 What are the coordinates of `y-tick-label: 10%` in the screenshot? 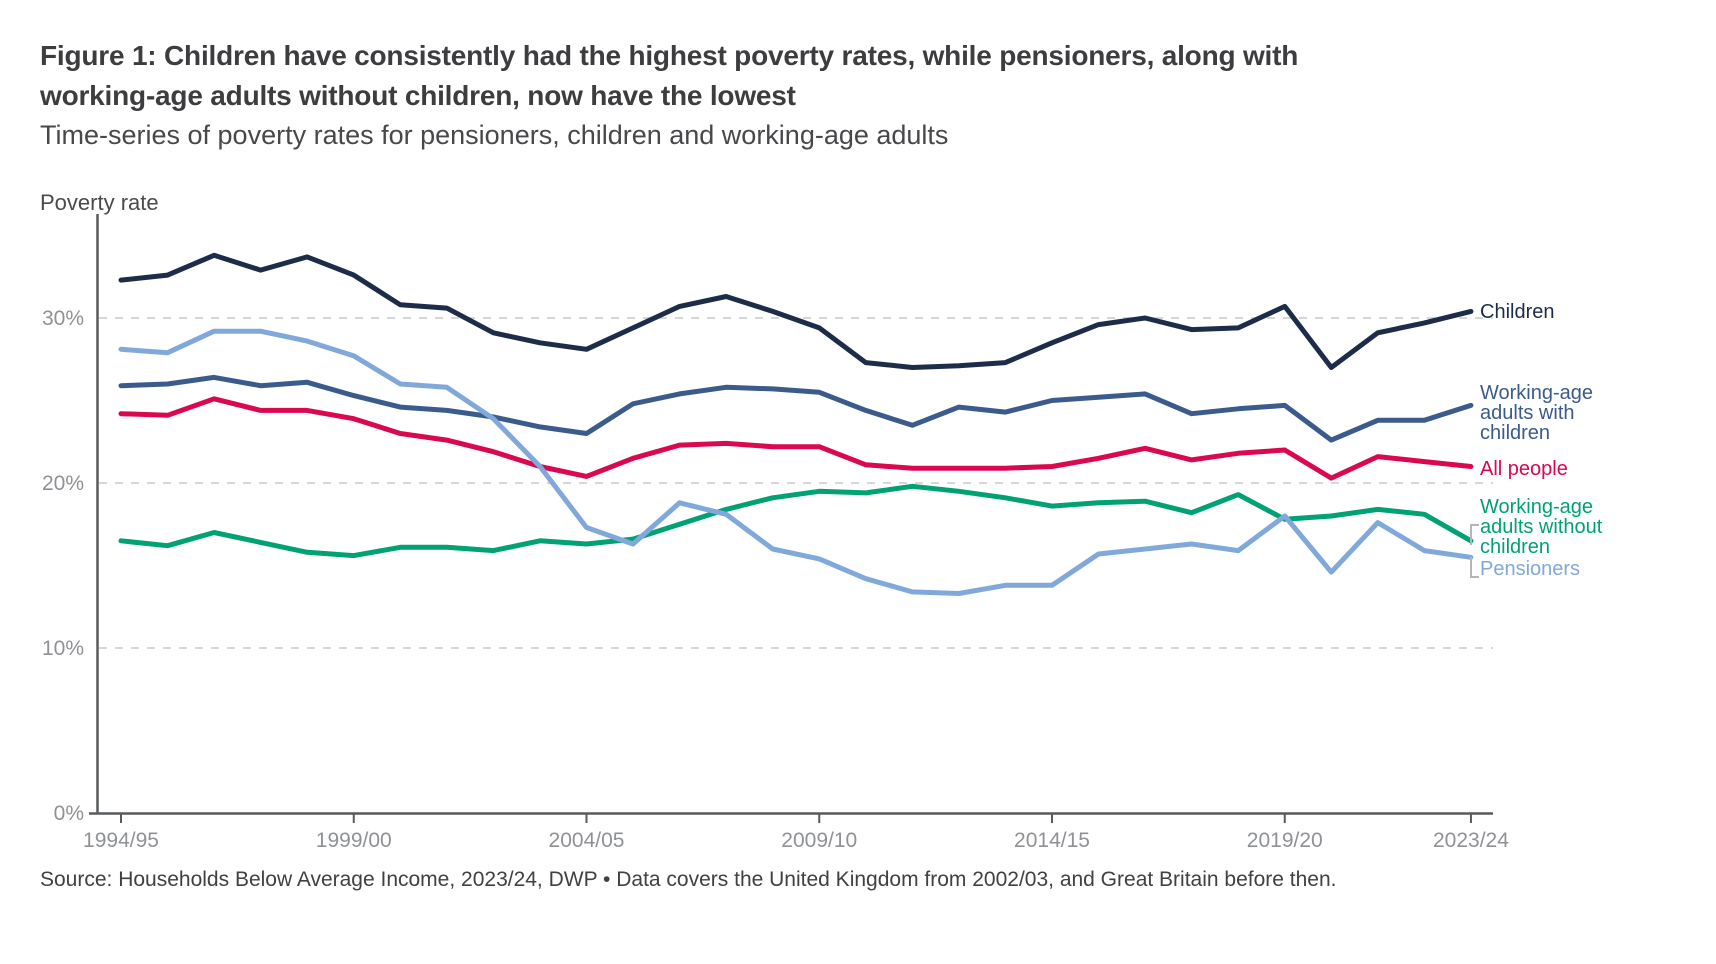 It's located at (63, 648).